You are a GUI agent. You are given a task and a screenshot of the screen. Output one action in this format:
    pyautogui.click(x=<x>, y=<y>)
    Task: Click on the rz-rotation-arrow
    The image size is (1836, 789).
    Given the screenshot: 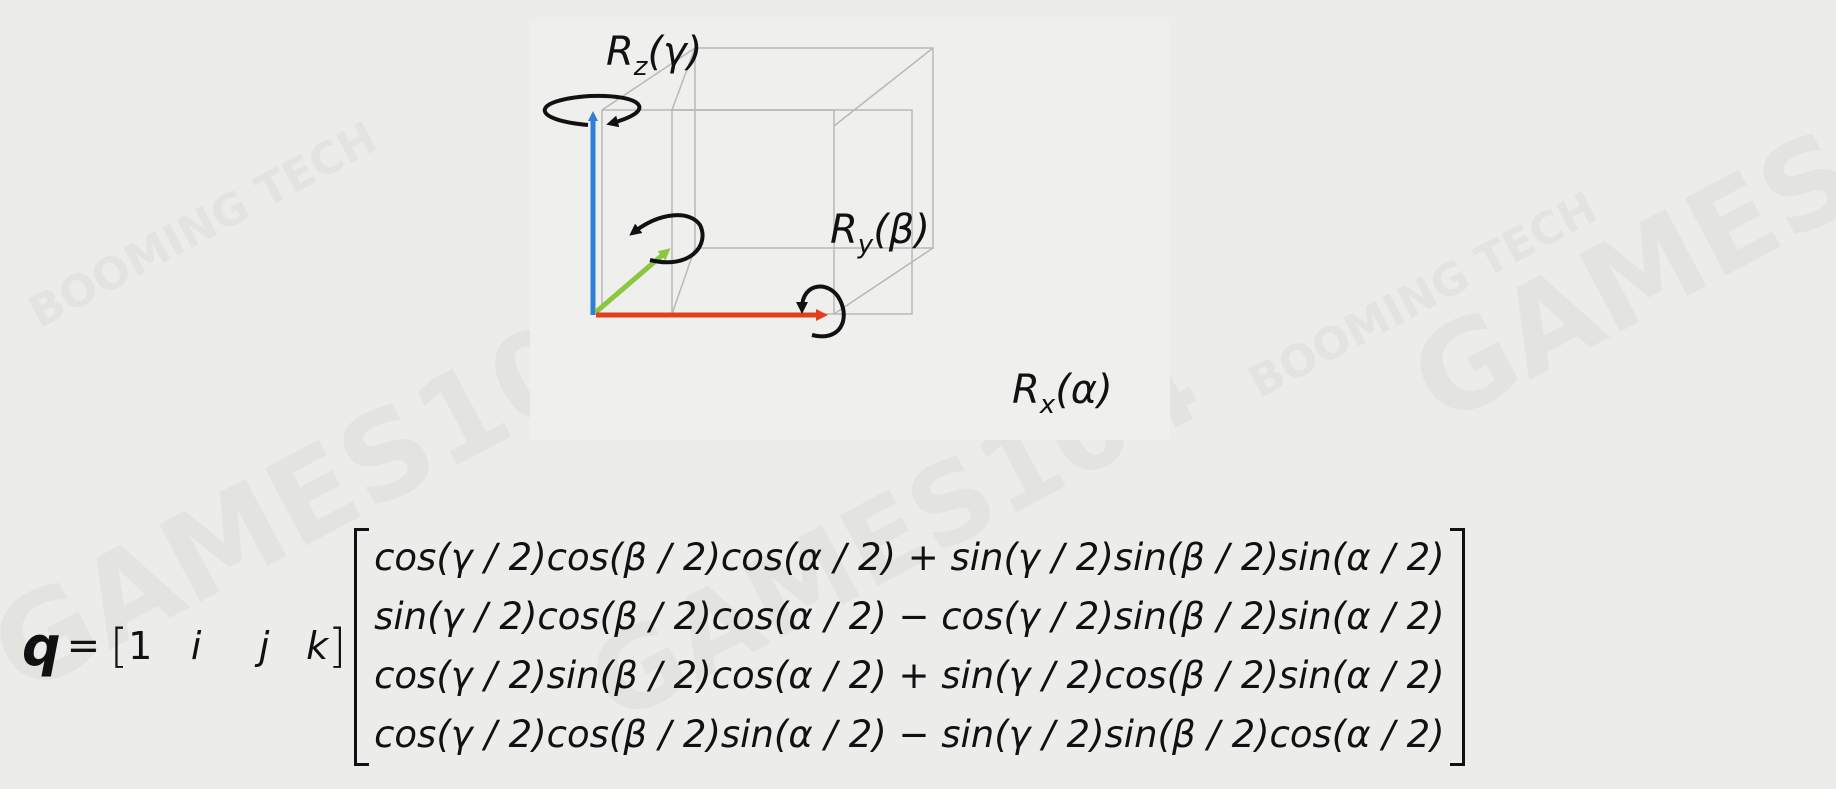 What is the action you would take?
    pyautogui.click(x=592, y=110)
    